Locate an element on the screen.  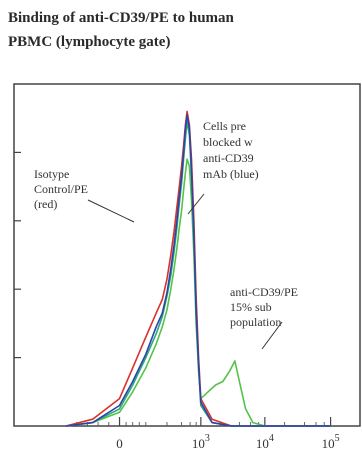
x-axis-ticks: 0 10³ 10⁴ 10⁵ is located at coordinates (208, 434).